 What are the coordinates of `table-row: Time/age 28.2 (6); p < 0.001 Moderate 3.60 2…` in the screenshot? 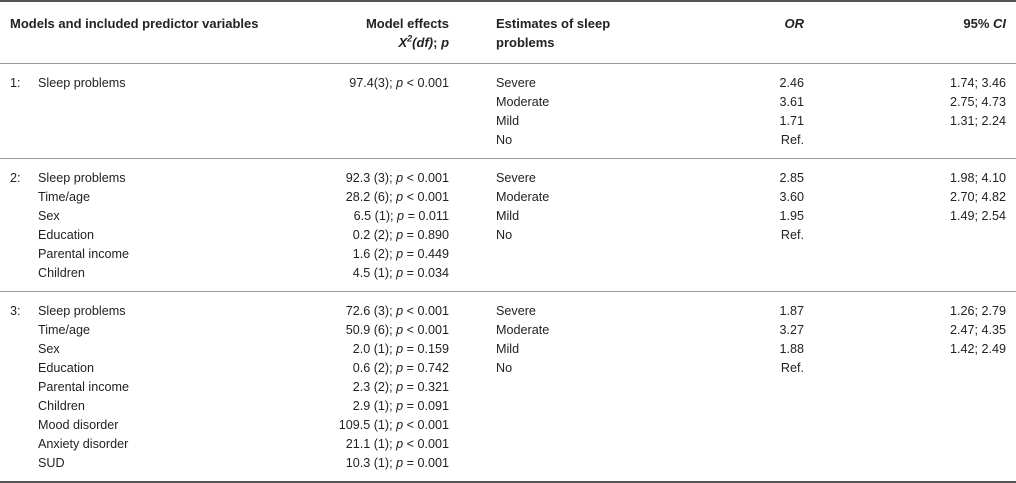 It's located at (508, 197).